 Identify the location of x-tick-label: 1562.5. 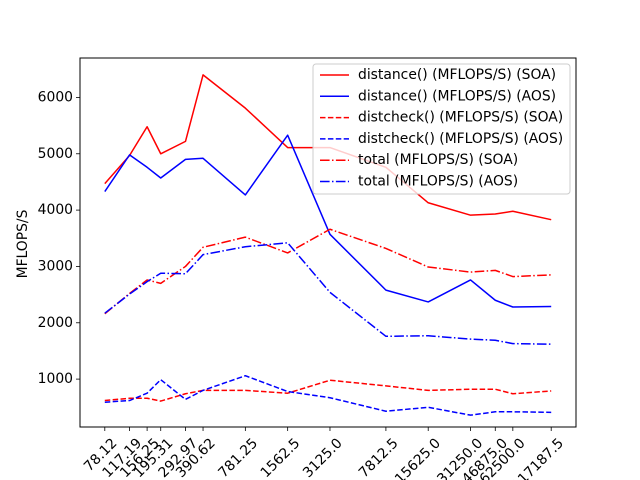
(281, 457).